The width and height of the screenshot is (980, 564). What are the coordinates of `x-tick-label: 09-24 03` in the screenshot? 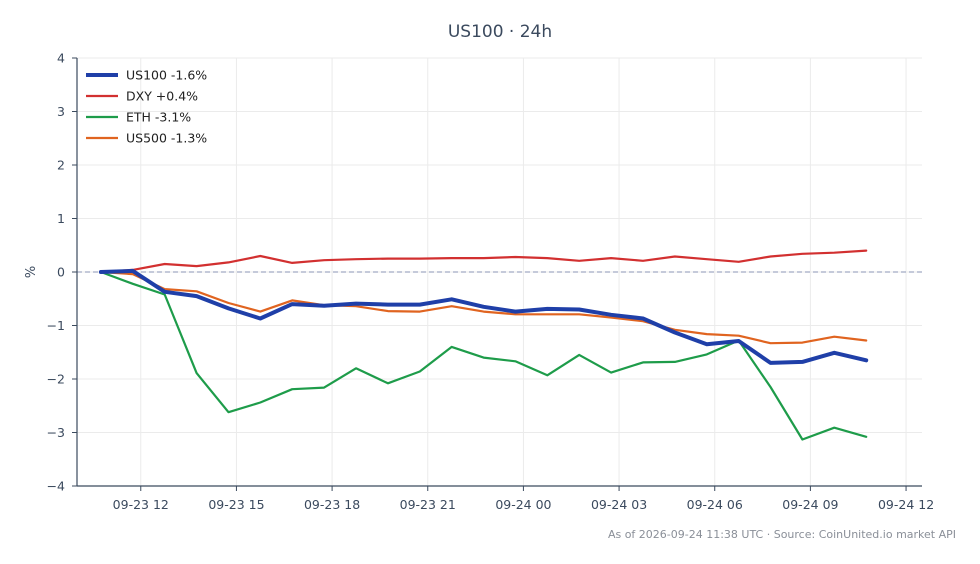 It's located at (619, 504).